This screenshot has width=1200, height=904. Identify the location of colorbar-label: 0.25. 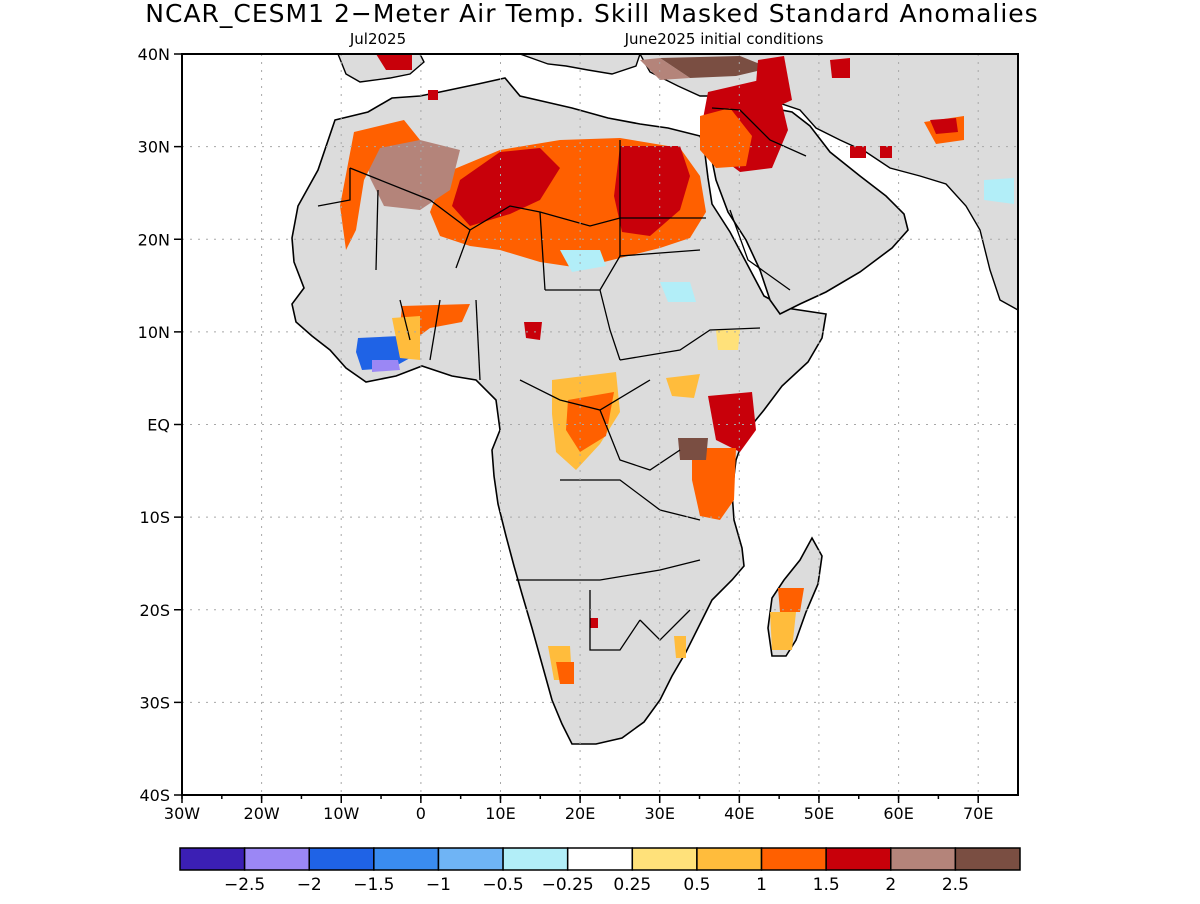
(632, 885).